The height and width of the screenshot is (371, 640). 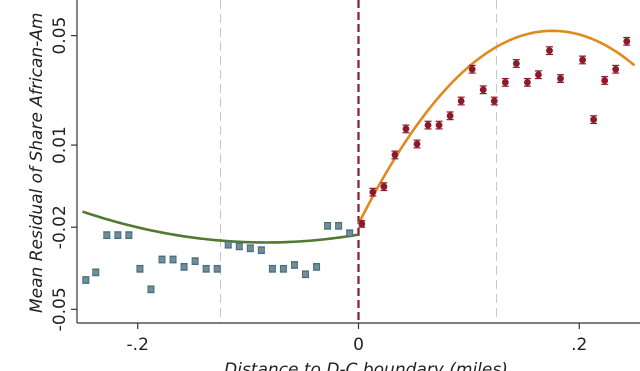 What do you see at coordinates (60, 36) in the screenshot?
I see `y-tick-label-3: 0.05` at bounding box center [60, 36].